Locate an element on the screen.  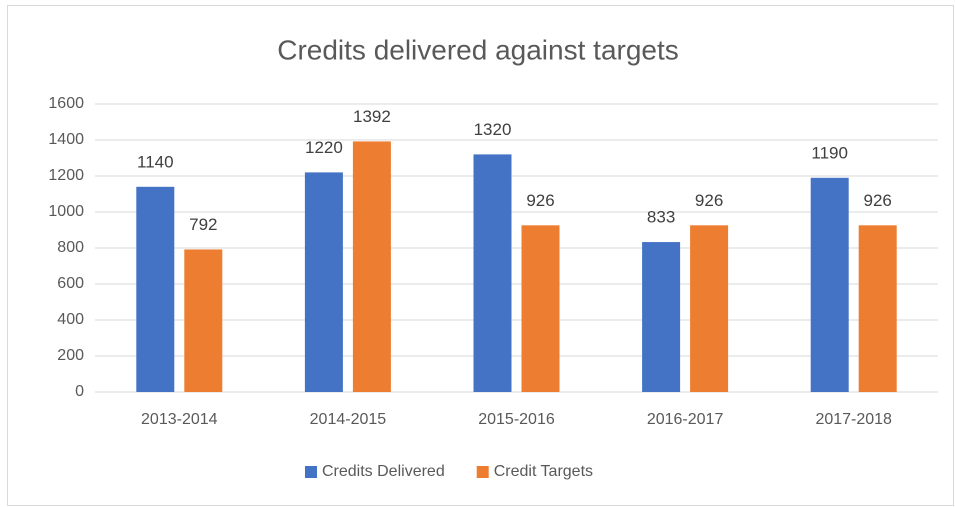
data-label: 1190 is located at coordinates (829, 152).